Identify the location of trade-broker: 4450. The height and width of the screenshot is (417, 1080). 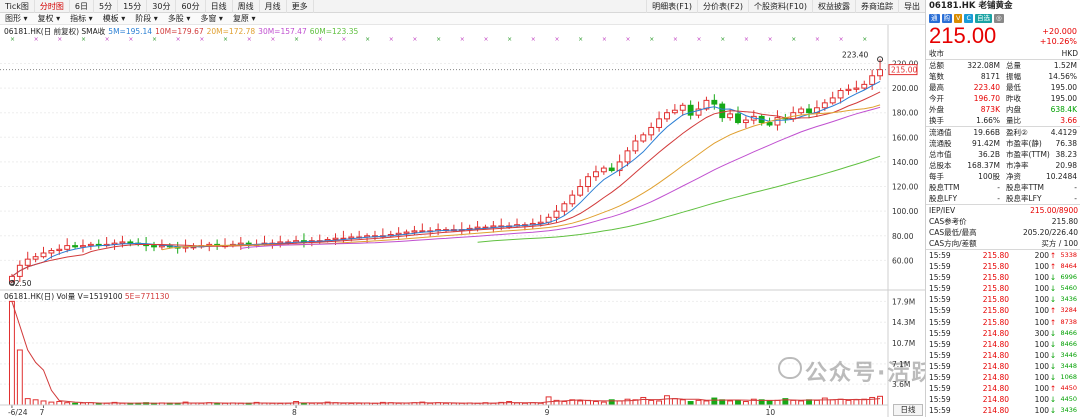
(1068, 388).